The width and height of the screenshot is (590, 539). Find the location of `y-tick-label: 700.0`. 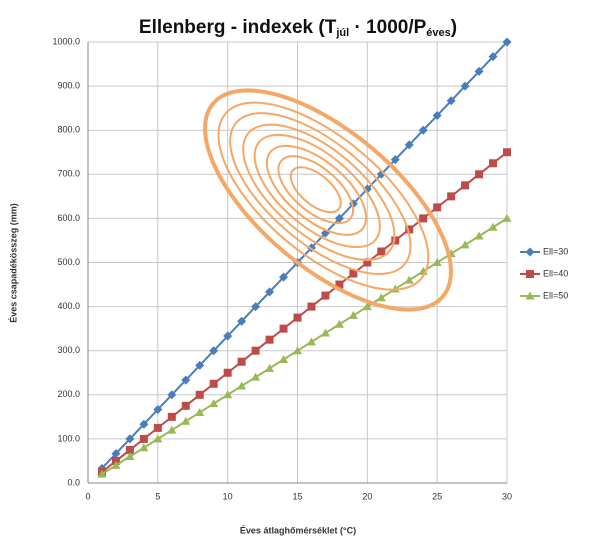

y-tick-label: 700.0 is located at coordinates (68, 174).